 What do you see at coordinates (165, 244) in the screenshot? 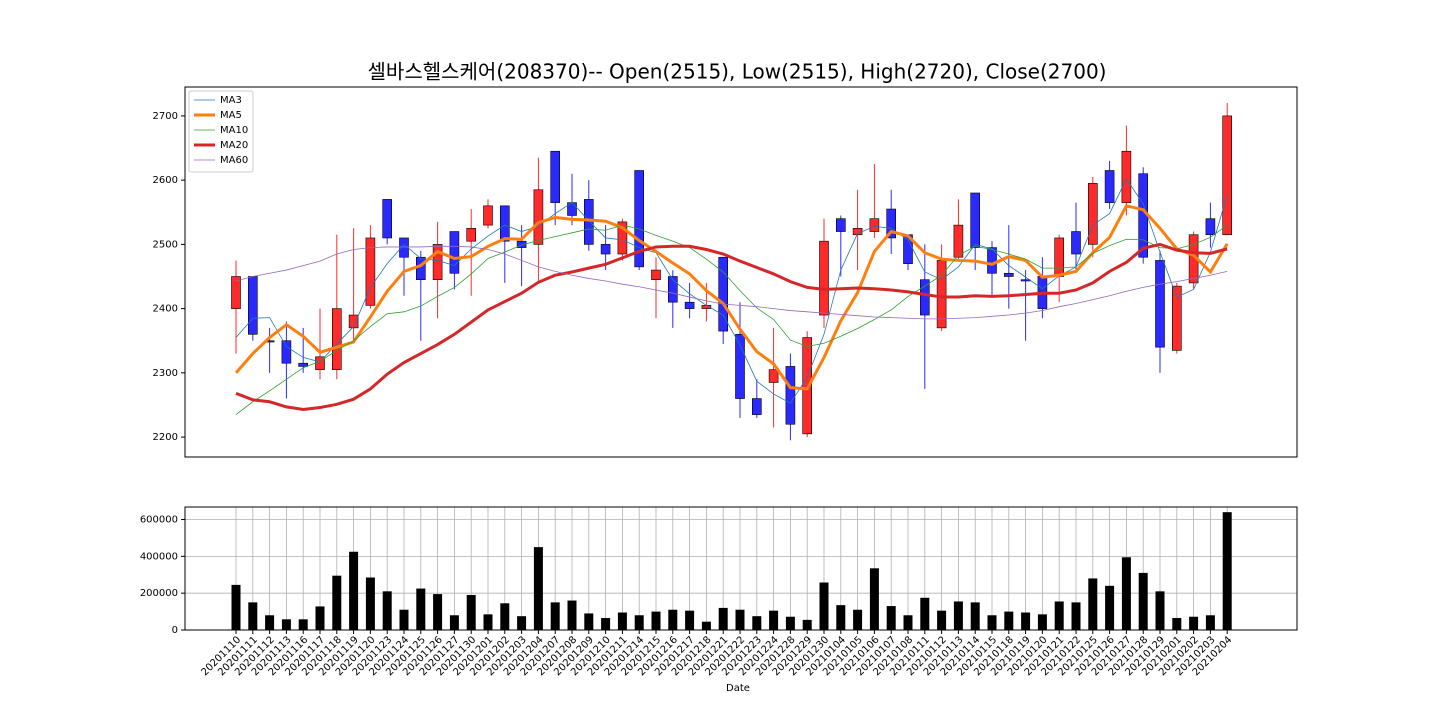
I see `y-tick-label: 2500` at bounding box center [165, 244].